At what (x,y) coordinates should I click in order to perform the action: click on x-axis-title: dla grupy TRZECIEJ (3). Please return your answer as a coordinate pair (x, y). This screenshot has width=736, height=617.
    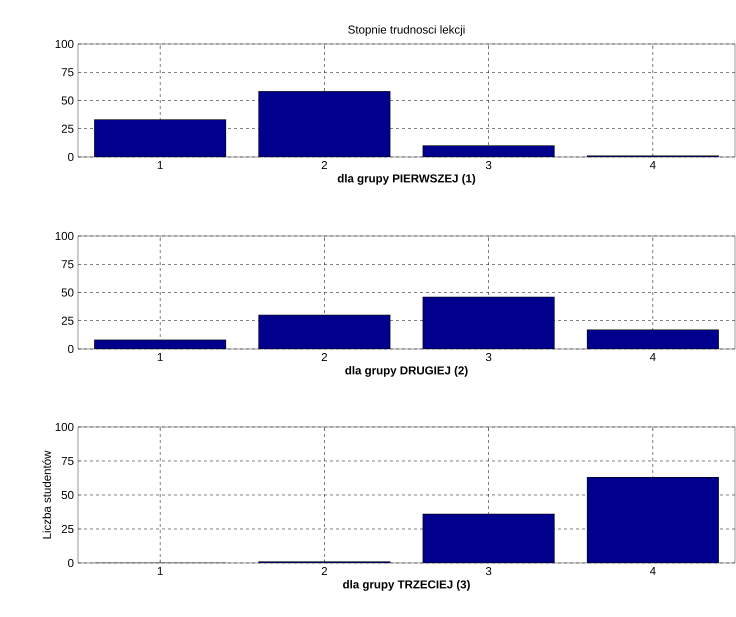
    Looking at the image, I should click on (406, 585).